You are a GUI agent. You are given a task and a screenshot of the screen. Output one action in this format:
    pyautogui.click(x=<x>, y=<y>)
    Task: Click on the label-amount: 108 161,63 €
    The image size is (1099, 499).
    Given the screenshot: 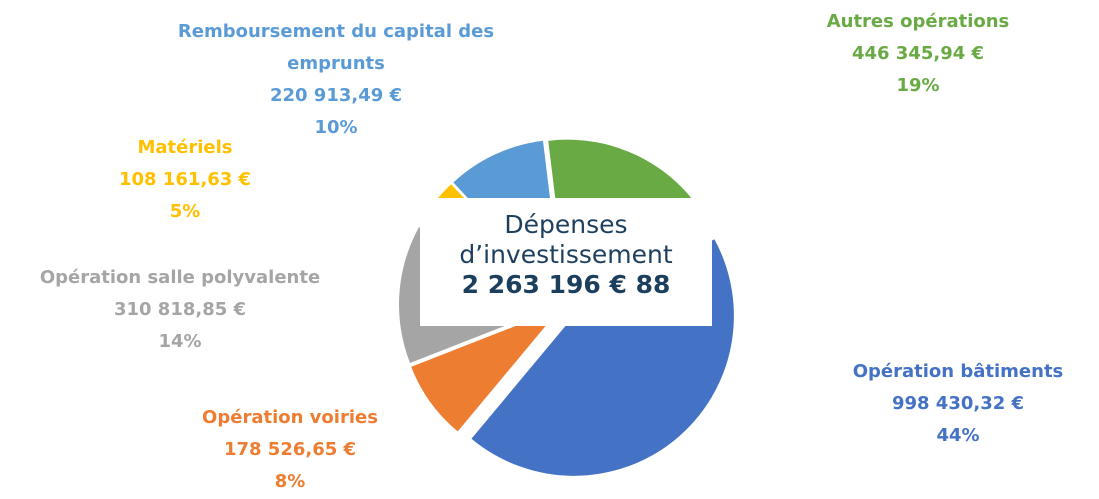 What is the action you would take?
    pyautogui.click(x=185, y=179)
    